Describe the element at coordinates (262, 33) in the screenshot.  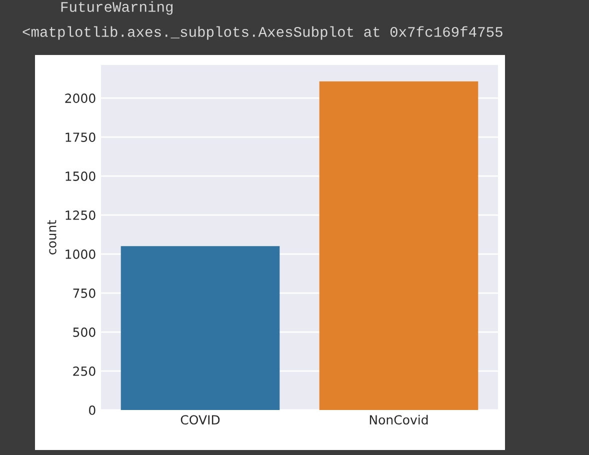
I see `text: <matplotlib.axes._subplots.AxesSubplot at 0x7fc169f4755` at that location.